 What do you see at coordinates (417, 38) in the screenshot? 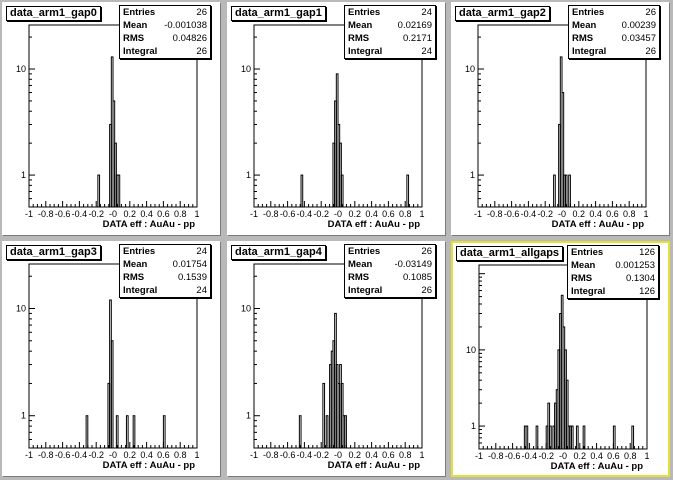
I see `stat-value-rms: 0.2171` at bounding box center [417, 38].